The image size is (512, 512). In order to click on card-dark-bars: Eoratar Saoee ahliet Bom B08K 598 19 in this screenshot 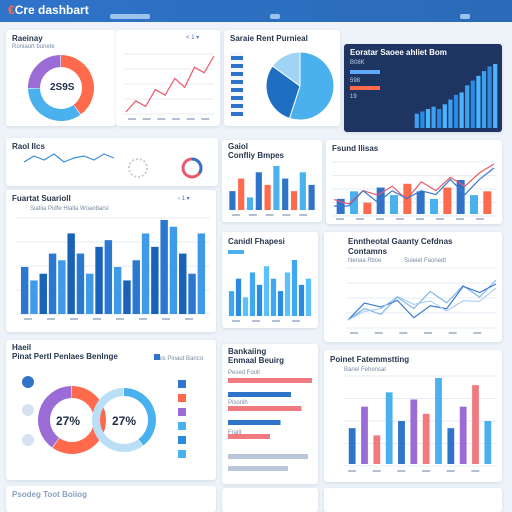, I will do `click(423, 88)`.